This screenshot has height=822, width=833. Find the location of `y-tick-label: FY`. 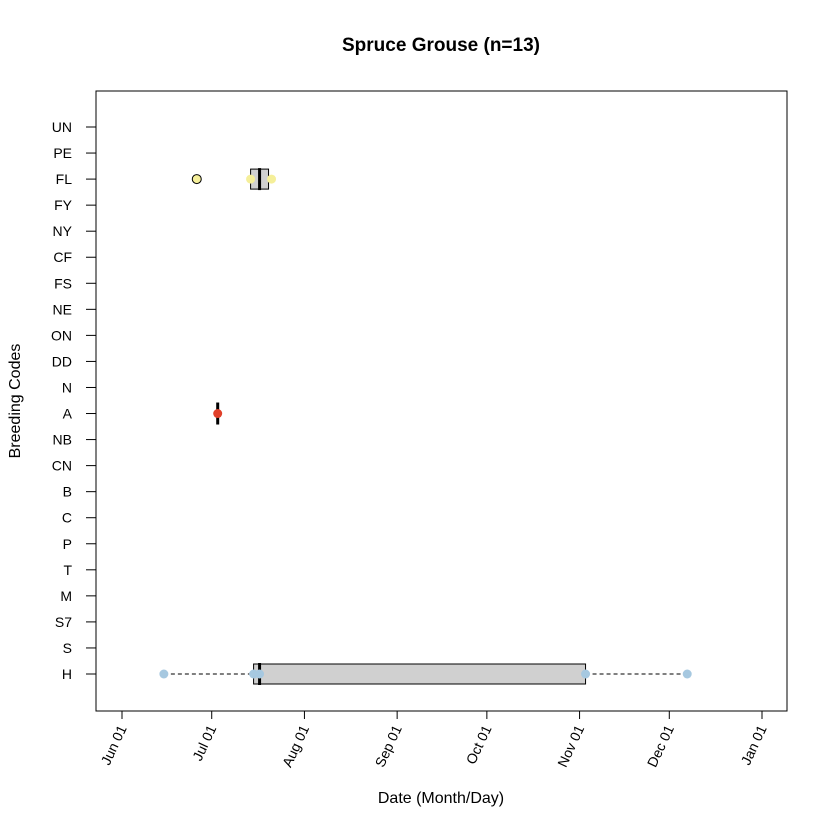

y-tick-label: FY is located at coordinates (63, 205).